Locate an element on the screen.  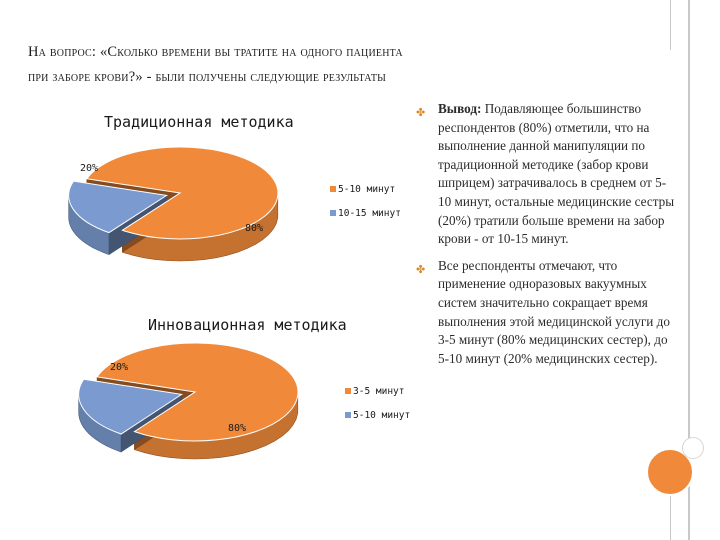
legend-label: 10-15 минут is located at coordinates (369, 213).